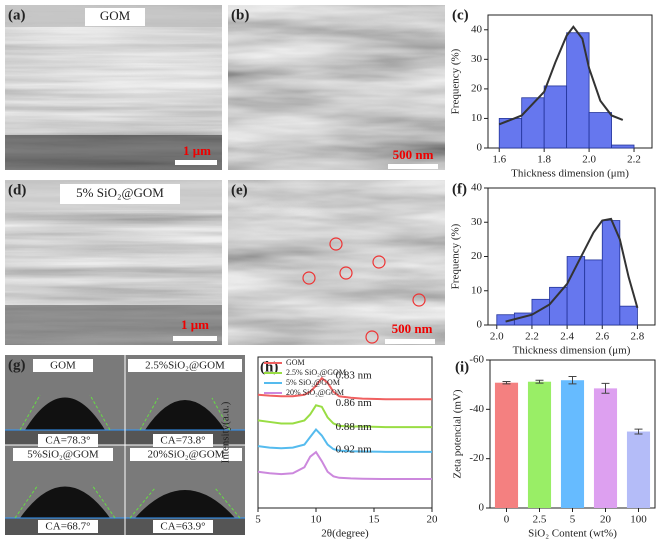 This screenshot has height=542, width=664. I want to click on annotation: 0.83 nm, so click(354, 376).